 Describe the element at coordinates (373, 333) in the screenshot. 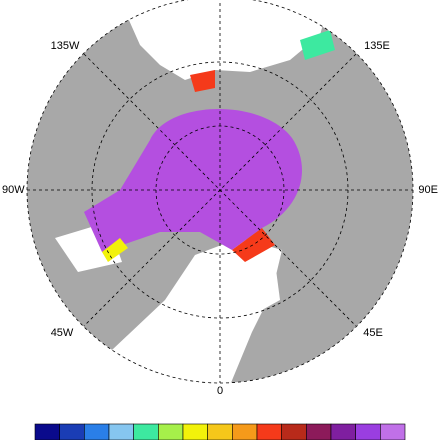

I see `longitude-label: 45E` at that location.